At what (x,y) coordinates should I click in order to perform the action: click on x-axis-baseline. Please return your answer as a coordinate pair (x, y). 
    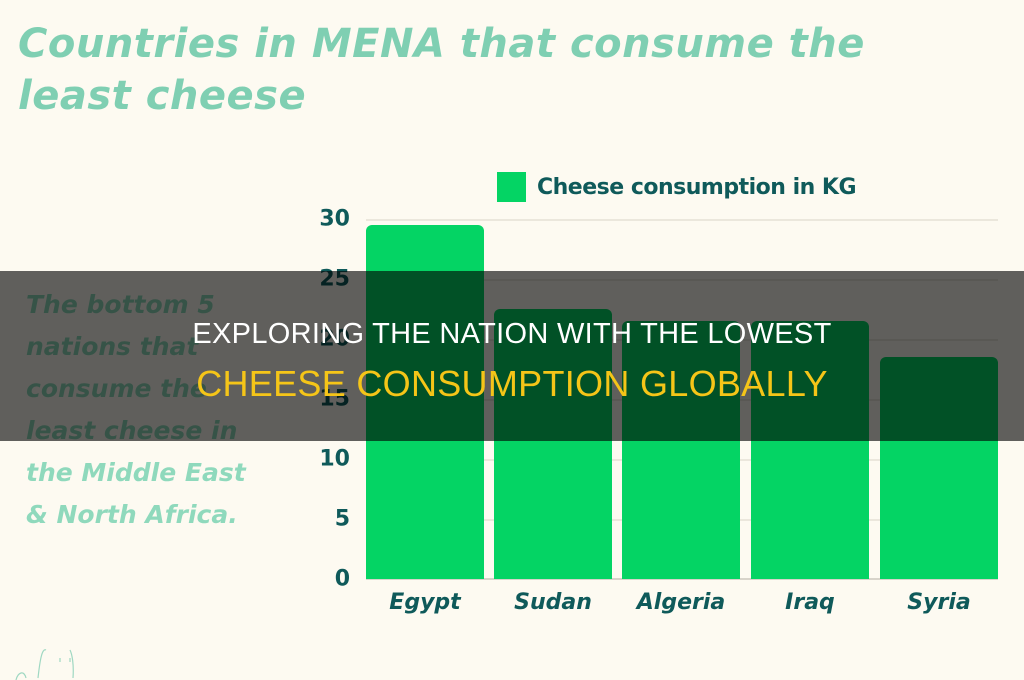
    Looking at the image, I should click on (682, 579).